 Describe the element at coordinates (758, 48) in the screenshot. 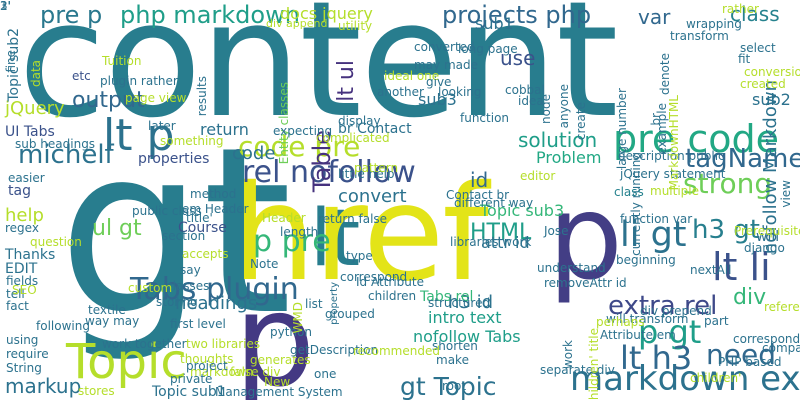

I see `word-cloud-word: select` at that location.